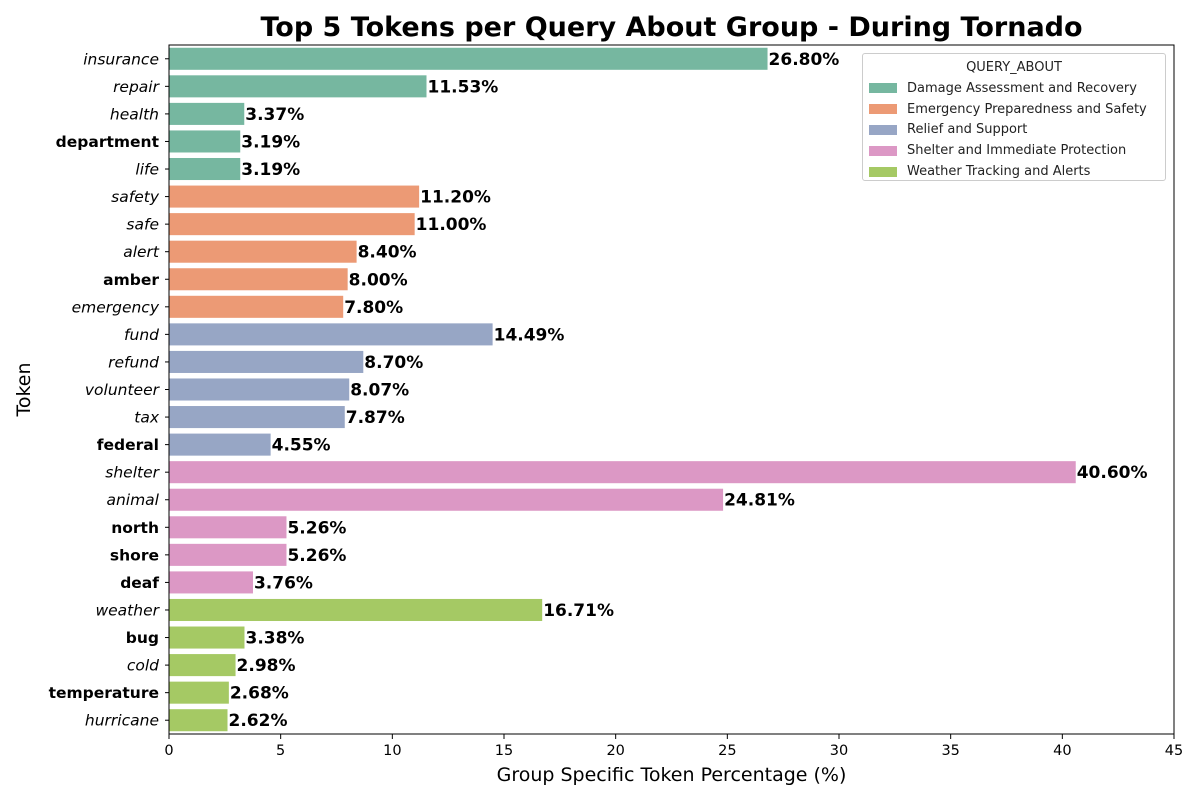  What do you see at coordinates (378, 280) in the screenshot?
I see `value-label-amber: 8.00%` at bounding box center [378, 280].